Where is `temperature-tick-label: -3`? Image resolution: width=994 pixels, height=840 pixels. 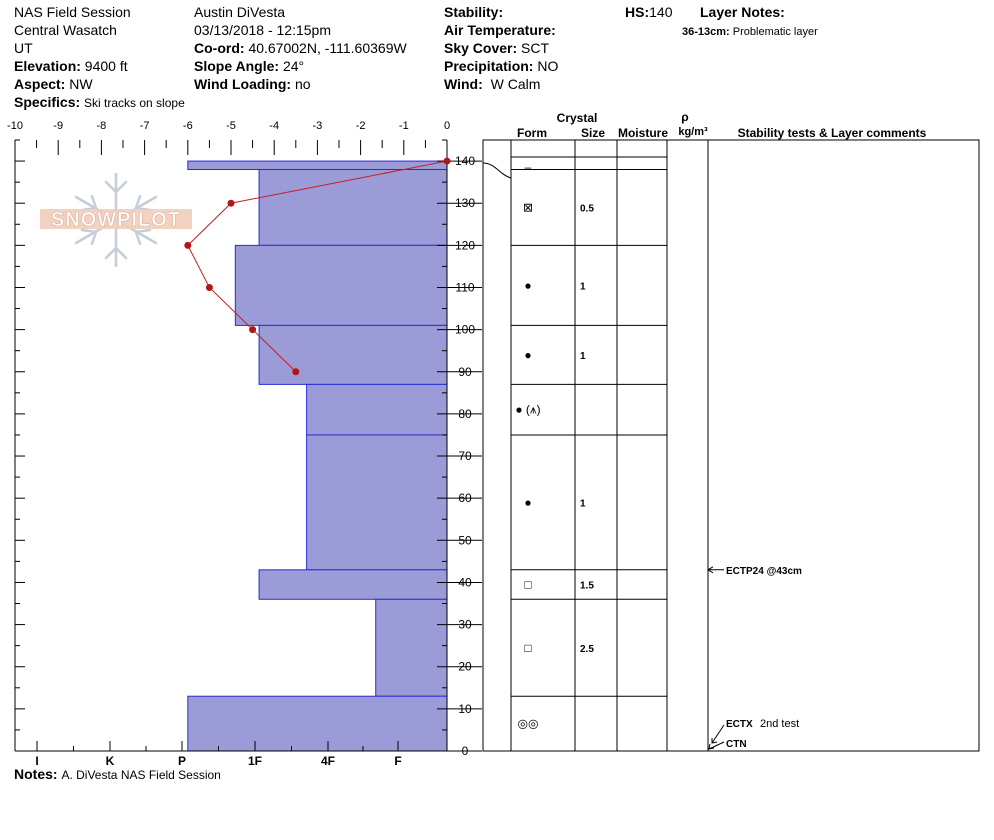
temperature-tick-label: -3 is located at coordinates (318, 126).